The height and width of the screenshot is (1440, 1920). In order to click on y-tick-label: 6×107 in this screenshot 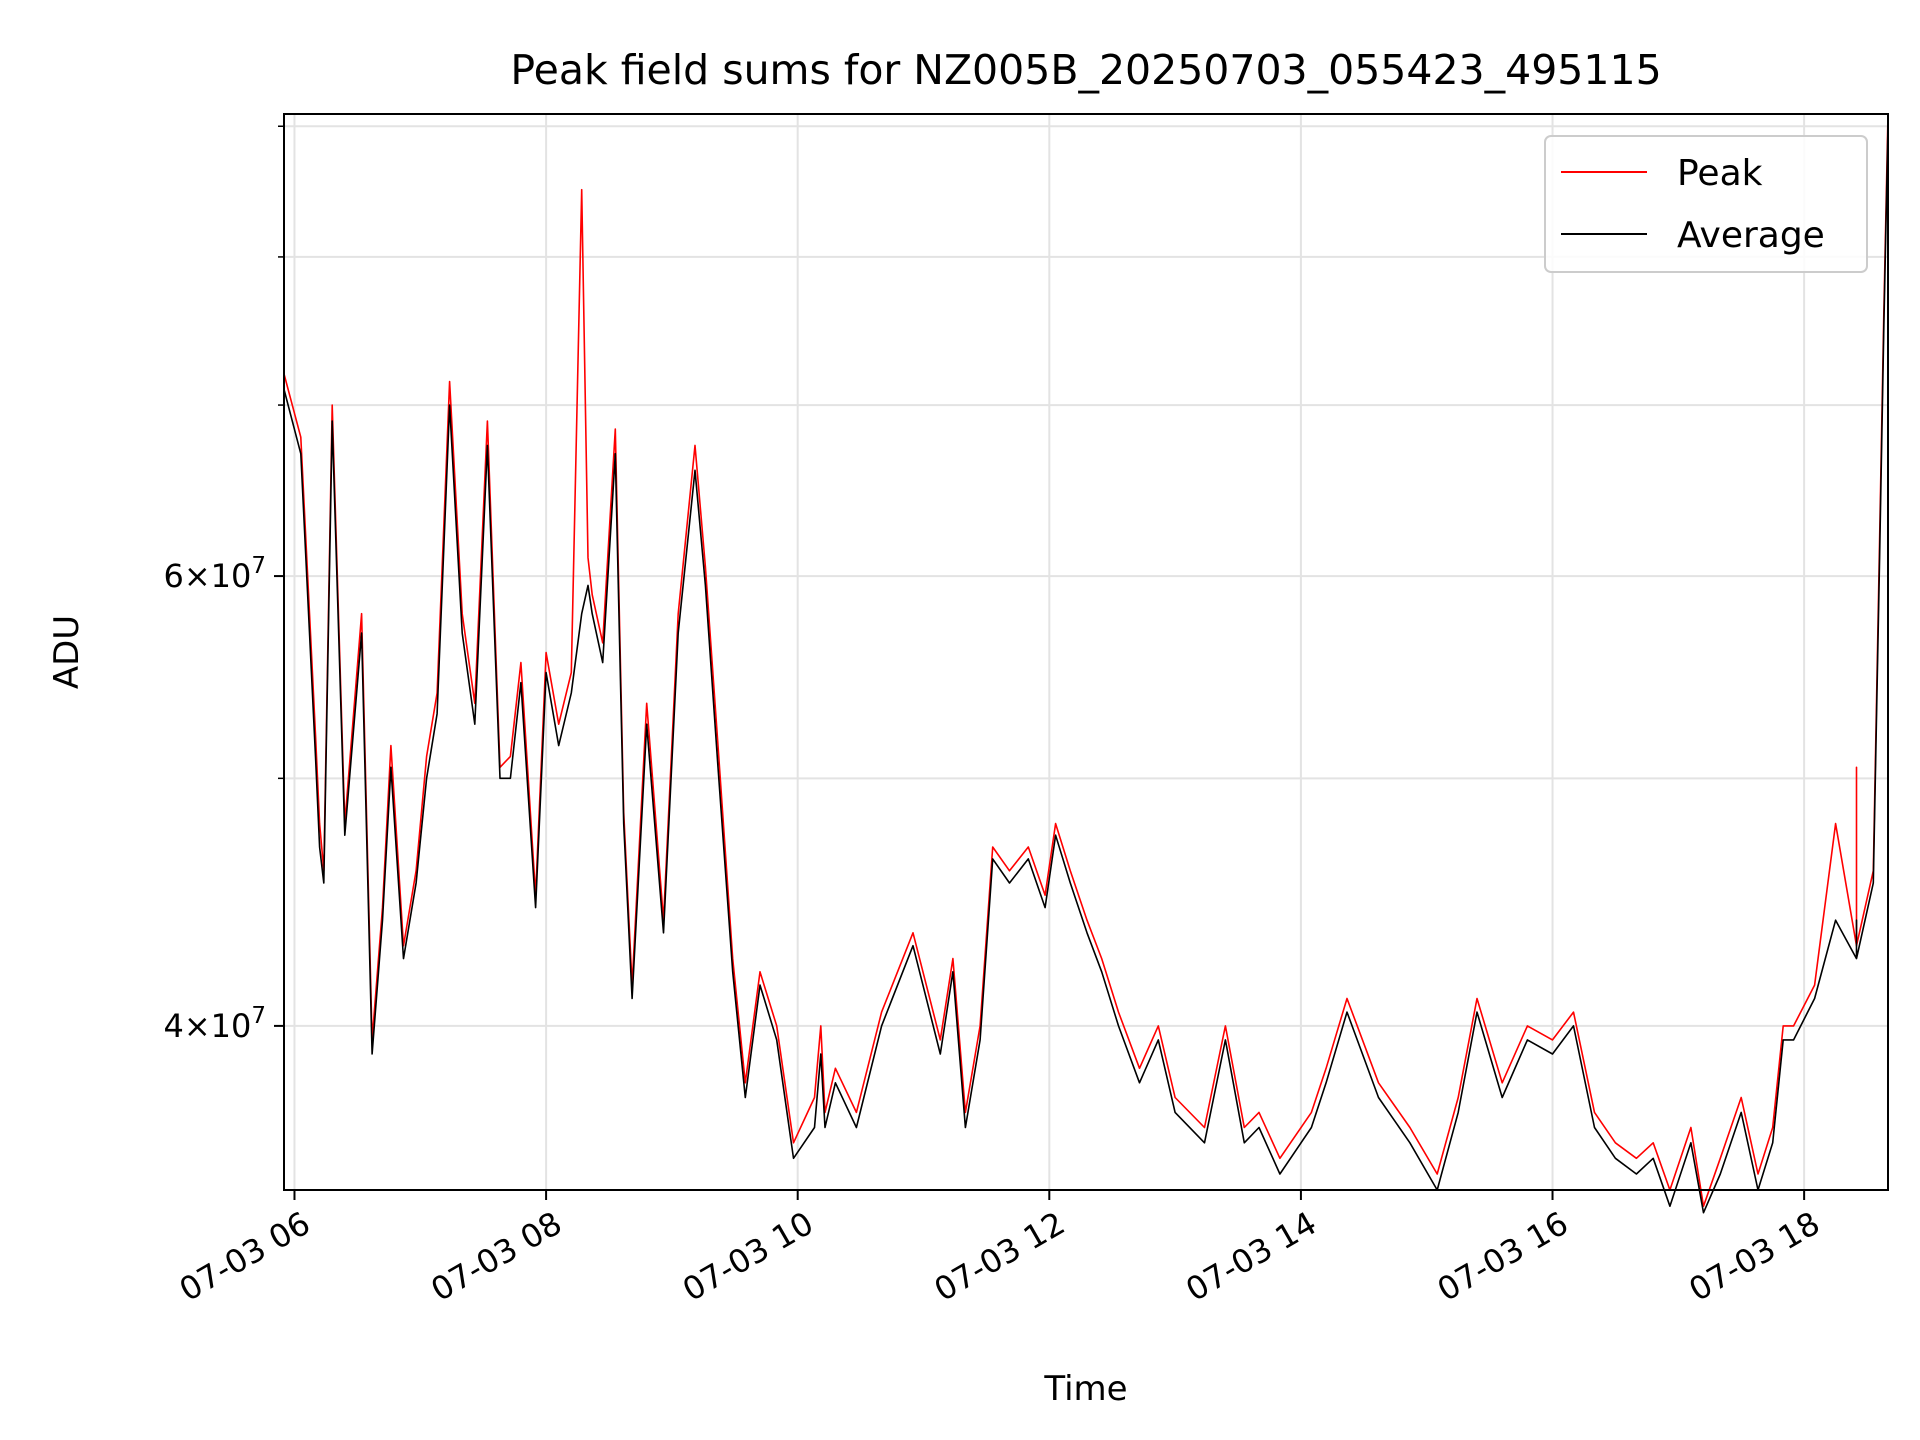, I will do `click(214, 574)`.